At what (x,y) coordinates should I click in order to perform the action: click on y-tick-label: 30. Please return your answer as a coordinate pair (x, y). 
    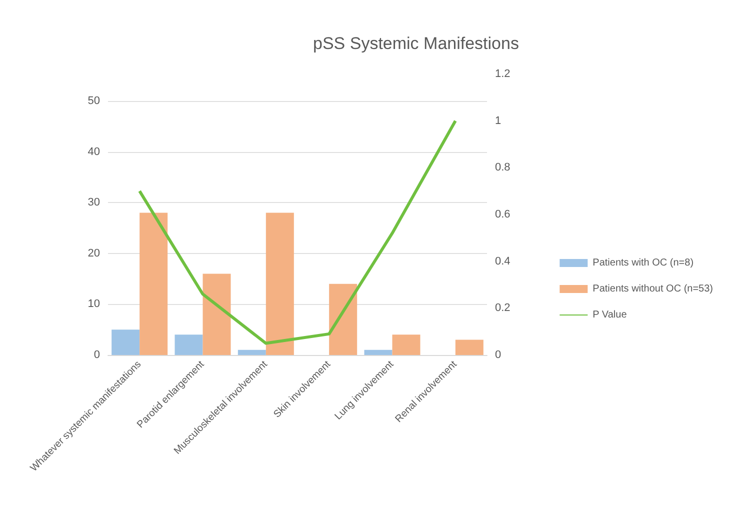
    Looking at the image, I should click on (94, 202).